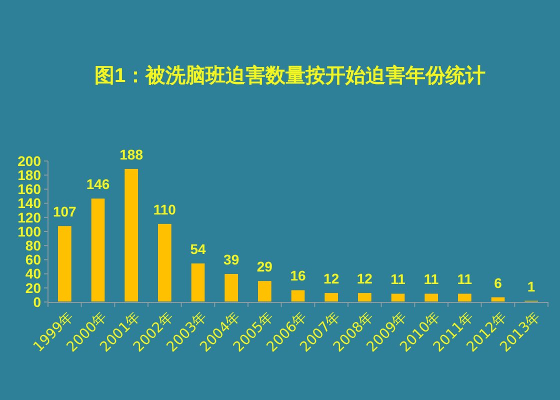 Image resolution: width=560 pixels, height=400 pixels. Describe the element at coordinates (30, 217) in the screenshot. I see `y-tick-label: 120` at that location.